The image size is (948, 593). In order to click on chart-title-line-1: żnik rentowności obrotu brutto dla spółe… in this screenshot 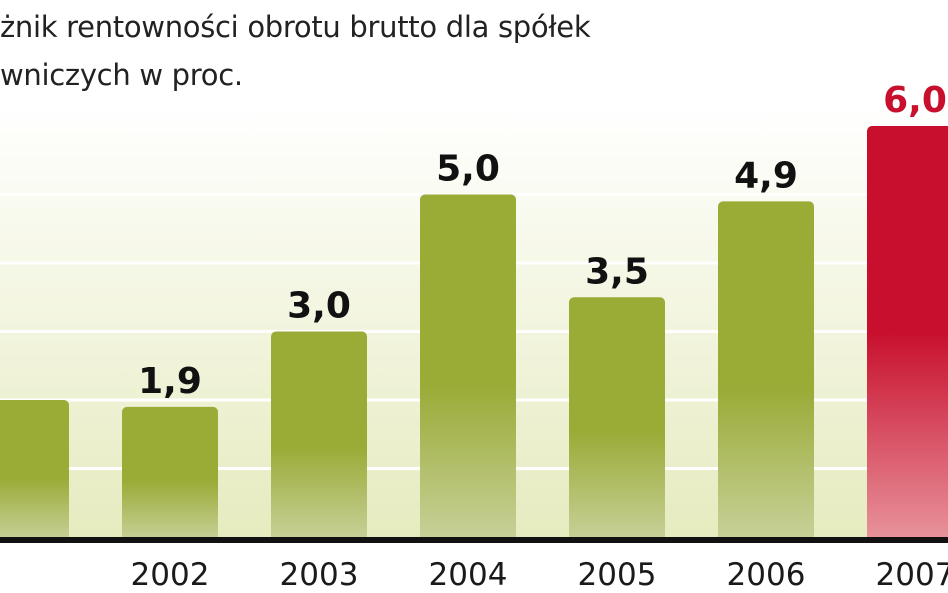, I will do `click(295, 27)`.